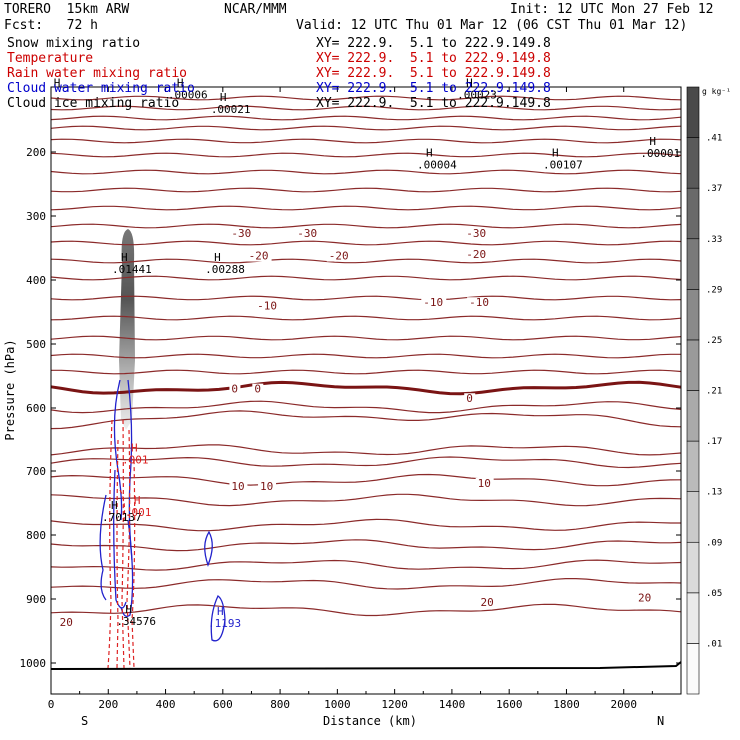 The width and height of the screenshot is (740, 740). I want to click on y-tick-label: 200, so click(36, 152).